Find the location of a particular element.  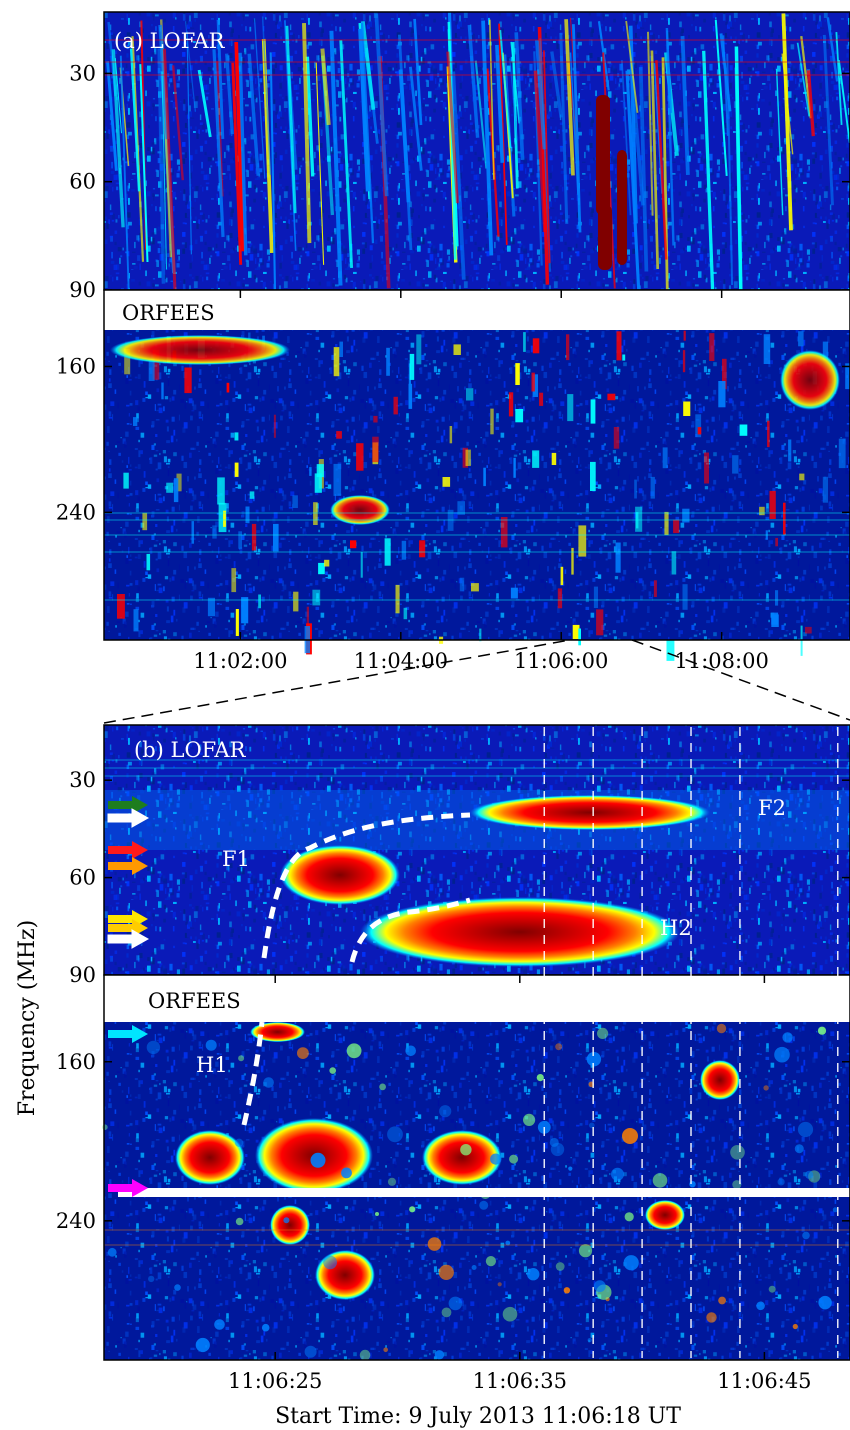

y-ticks-b-orfees: 160 240 is located at coordinates (453, 1141).